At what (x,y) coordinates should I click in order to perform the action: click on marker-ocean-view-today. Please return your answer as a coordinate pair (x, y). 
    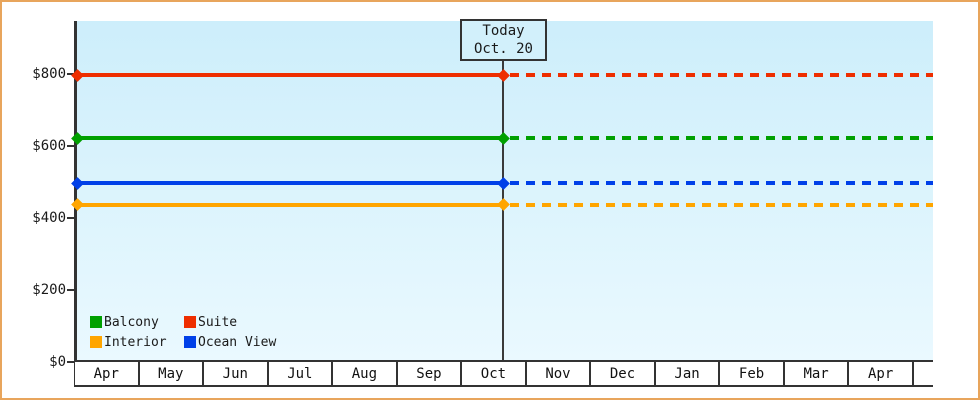
    Looking at the image, I should click on (503, 183).